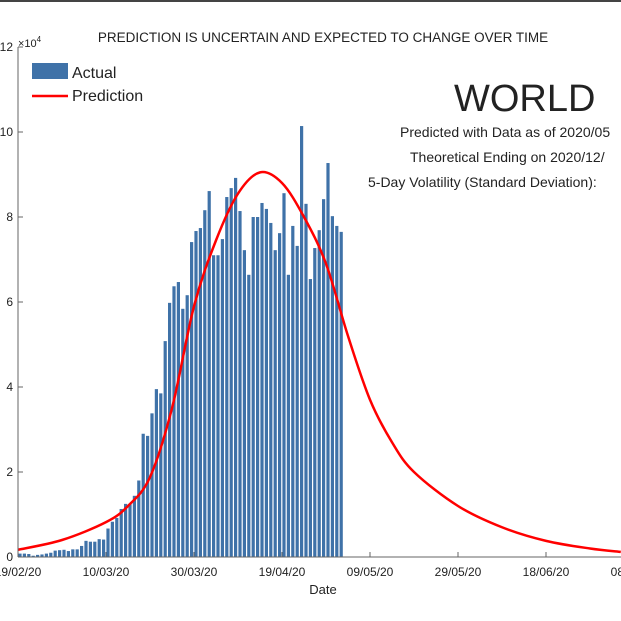  Describe the element at coordinates (21, 572) in the screenshot. I see `x-tick-label: 19/02/20` at that location.